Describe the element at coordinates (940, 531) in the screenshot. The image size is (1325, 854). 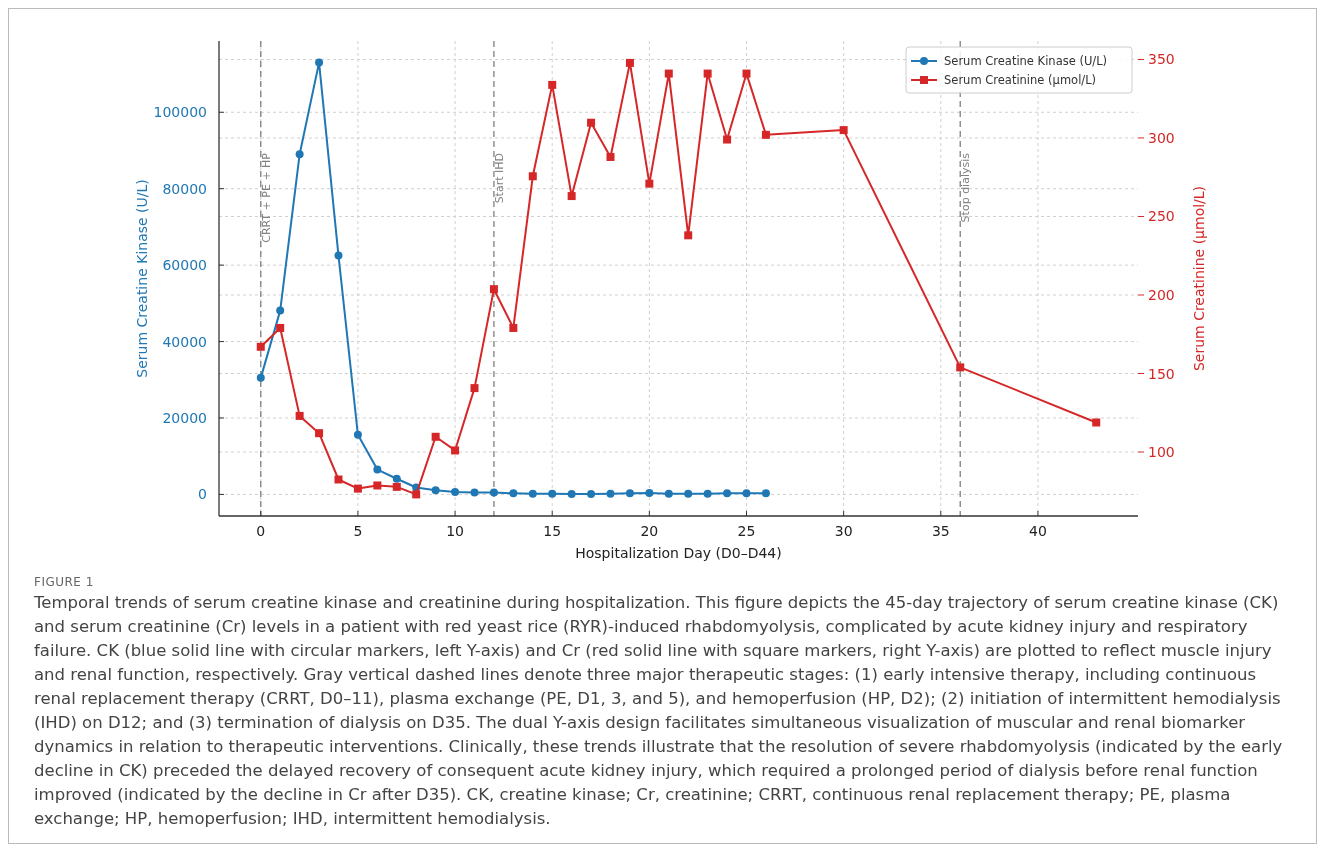
I see `x-tick-label: 35` at that location.